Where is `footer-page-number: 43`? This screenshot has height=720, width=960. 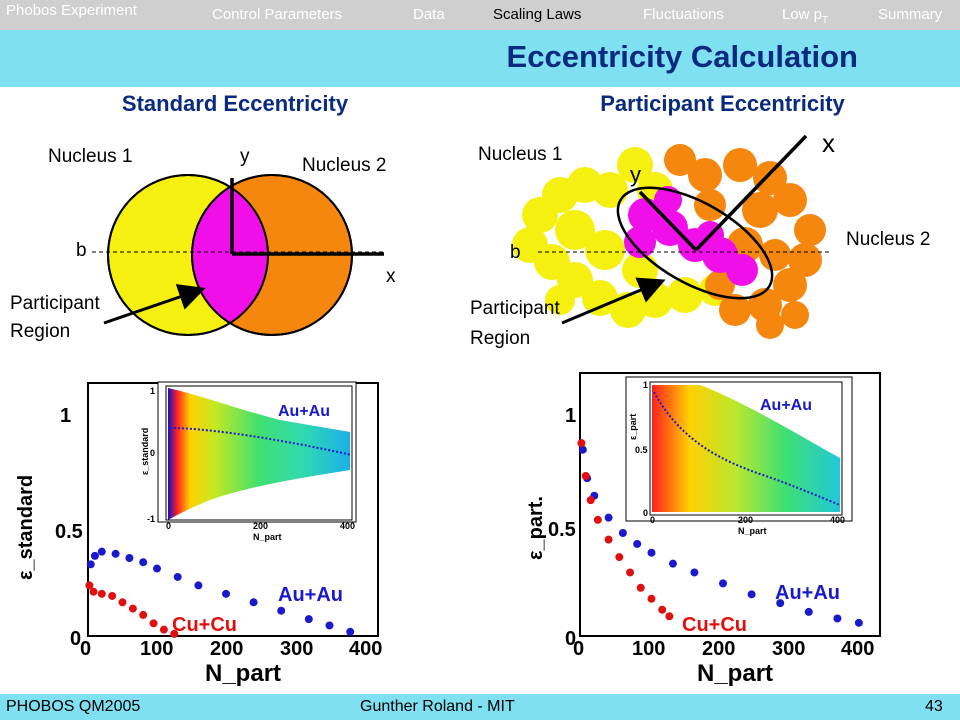
footer-page-number: 43 is located at coordinates (934, 706).